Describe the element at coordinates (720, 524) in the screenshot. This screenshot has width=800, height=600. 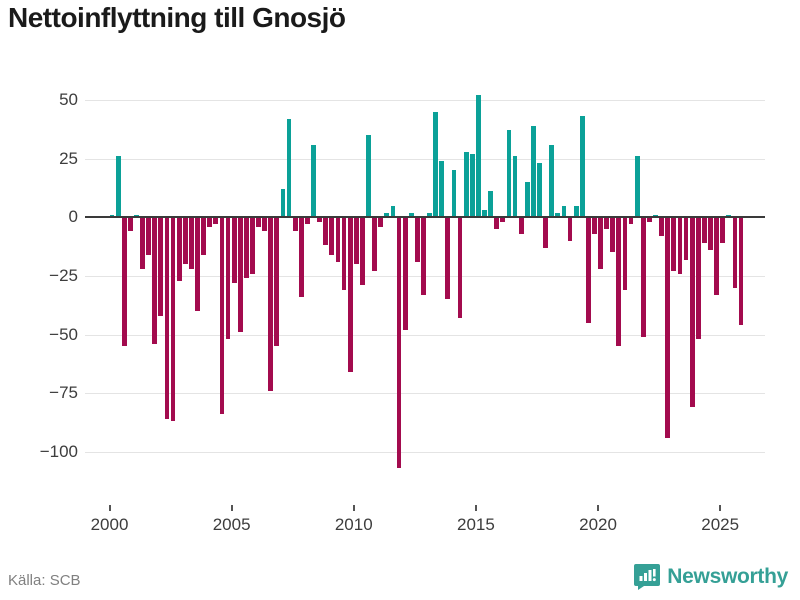
I see `x-tick-label: 2025` at that location.